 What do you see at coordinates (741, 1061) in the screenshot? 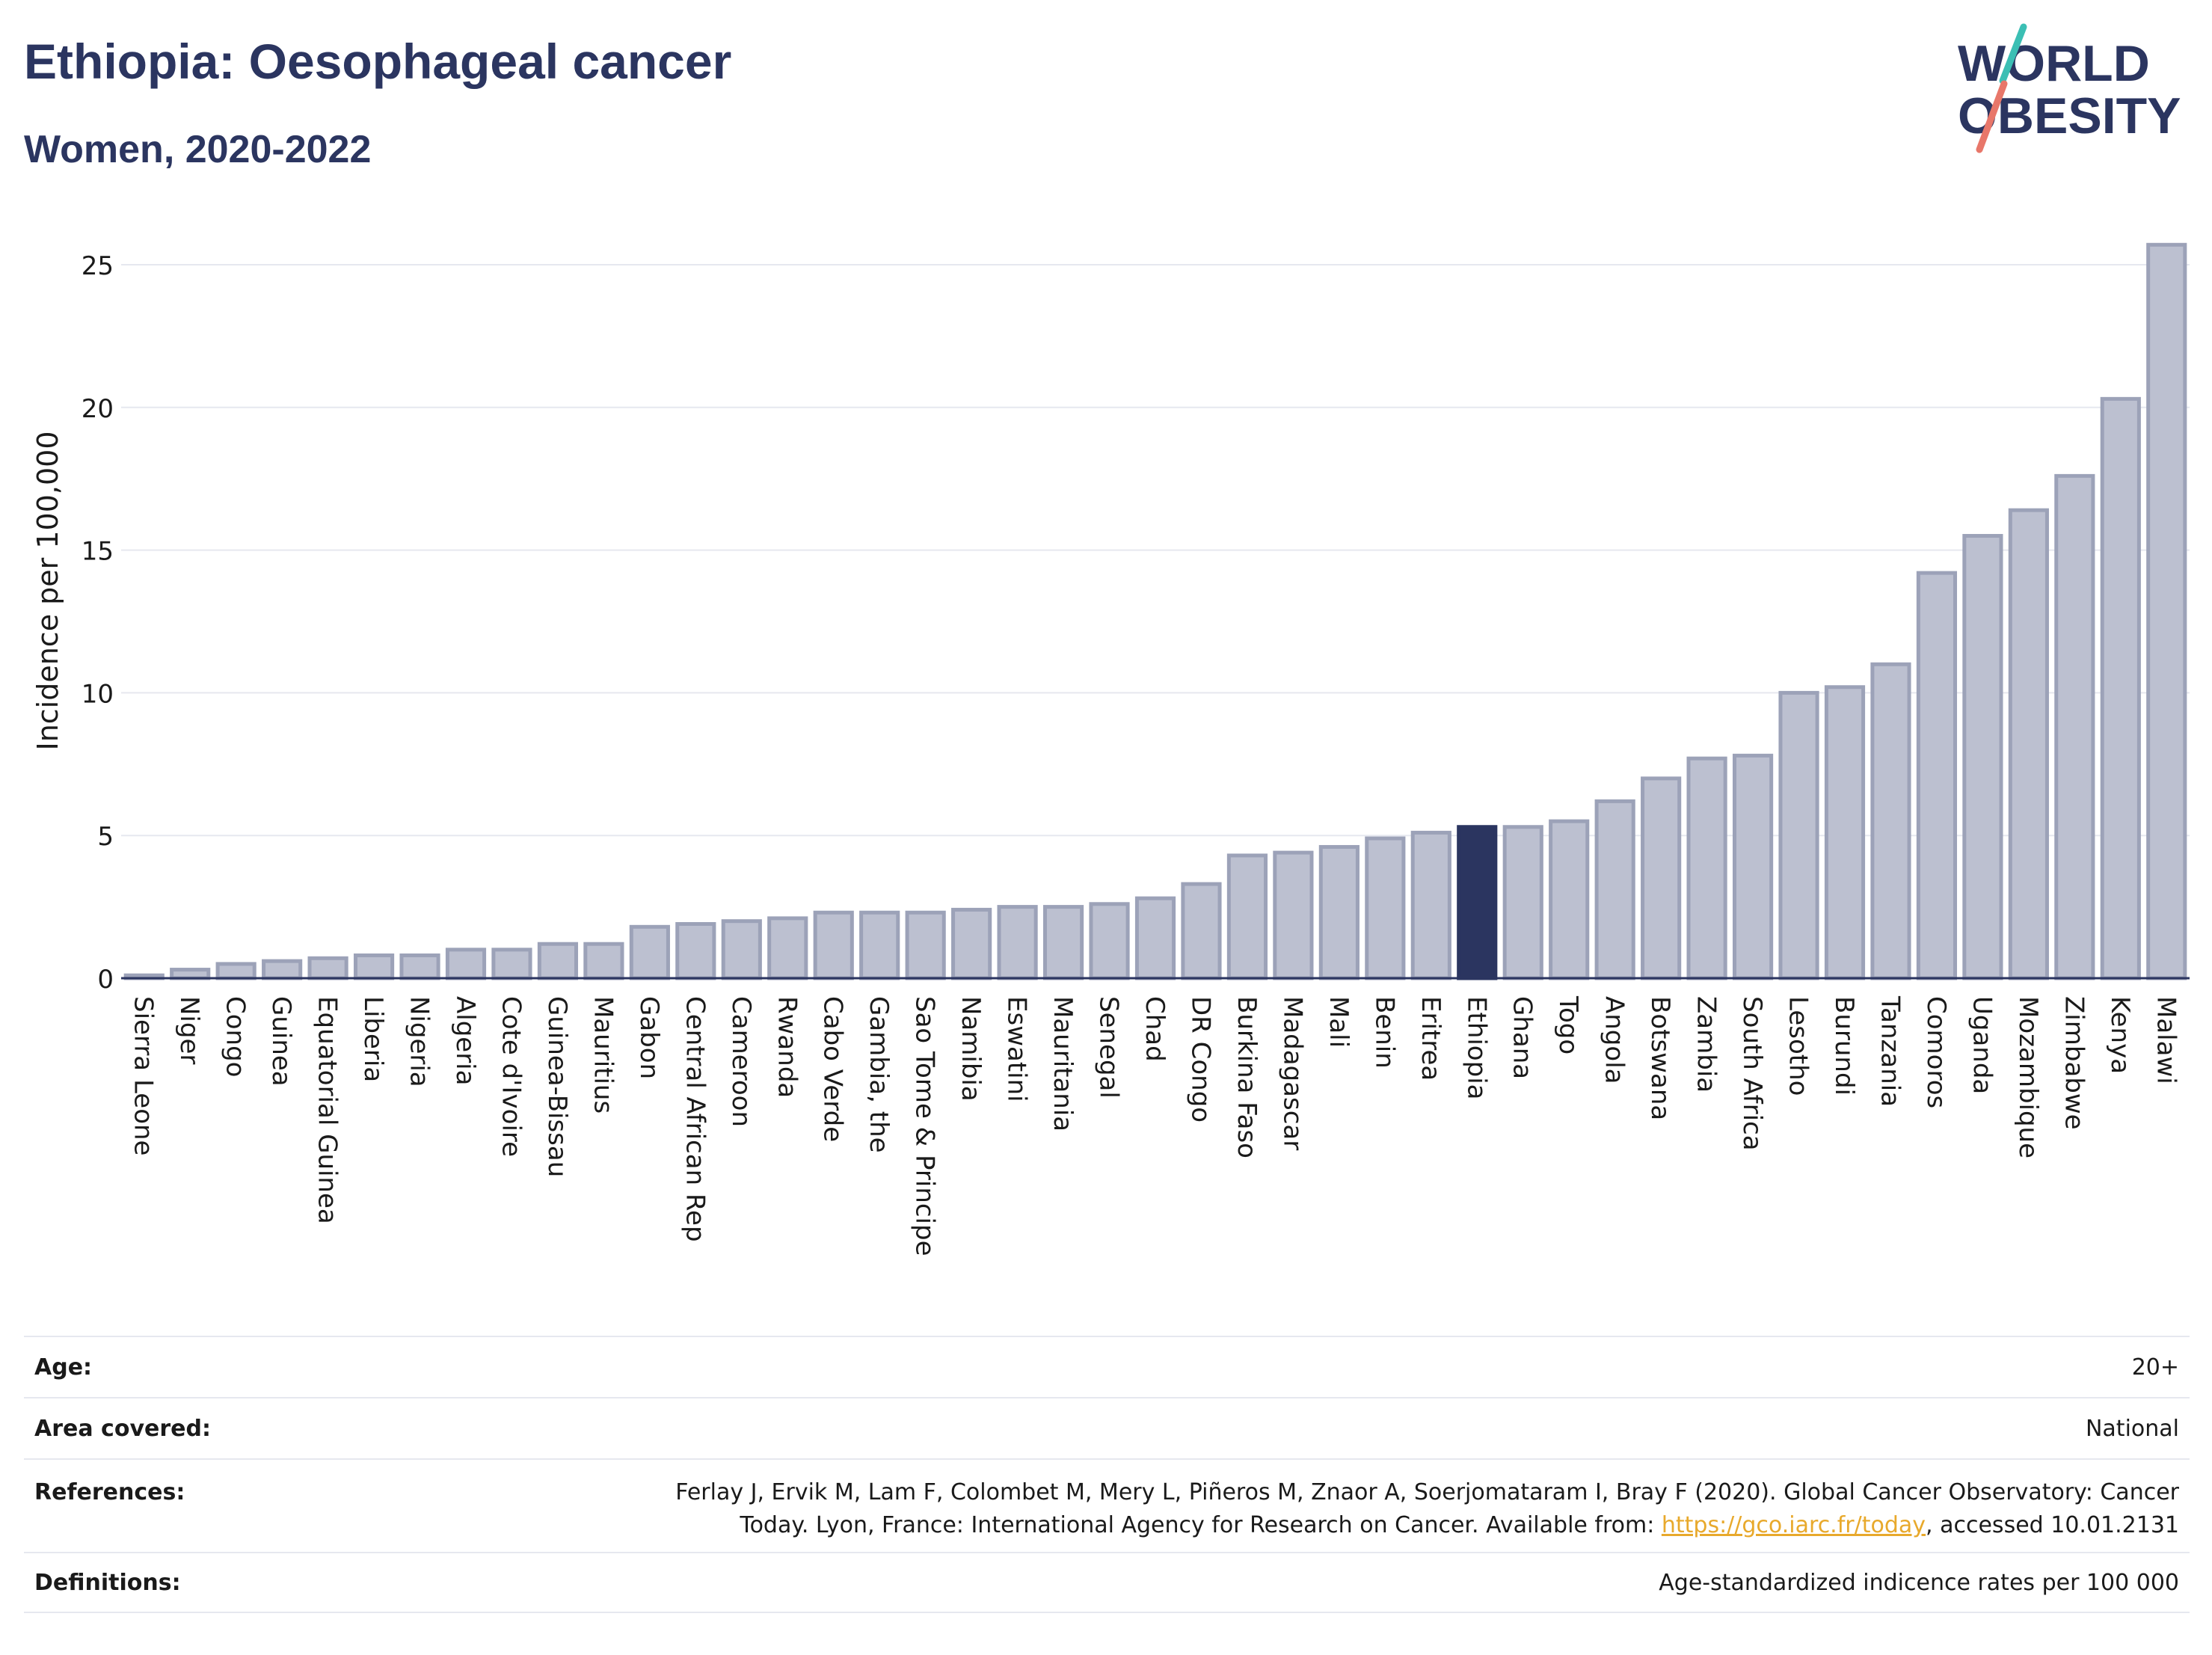
I see `x-tick-label: Cameroon` at bounding box center [741, 1061].